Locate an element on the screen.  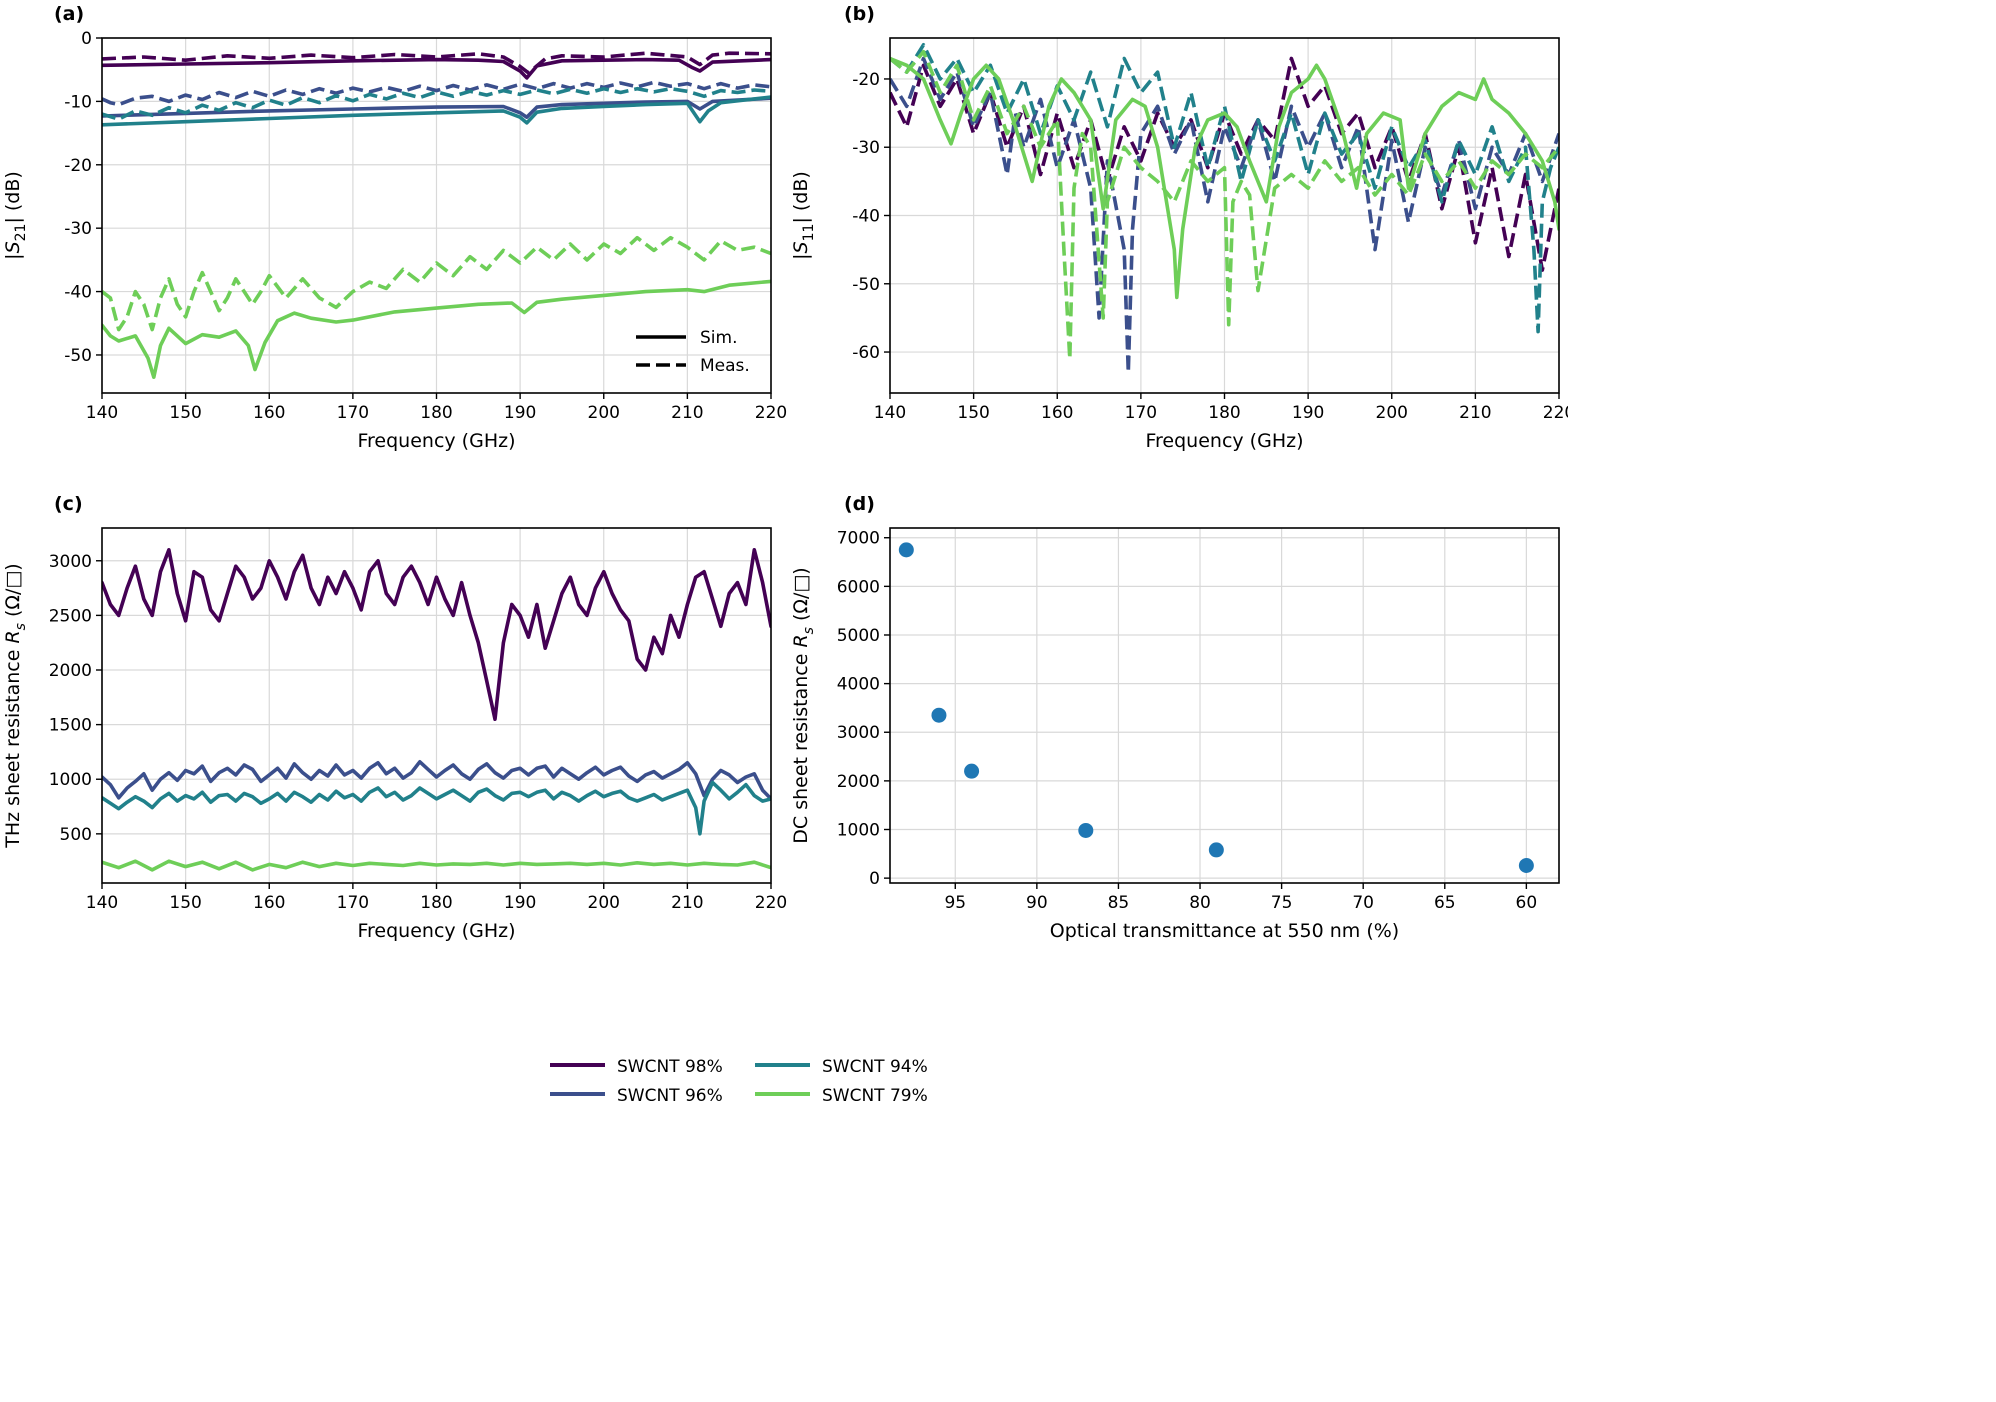
series-line-swcnt-94-meas is located at coordinates (436, 103).